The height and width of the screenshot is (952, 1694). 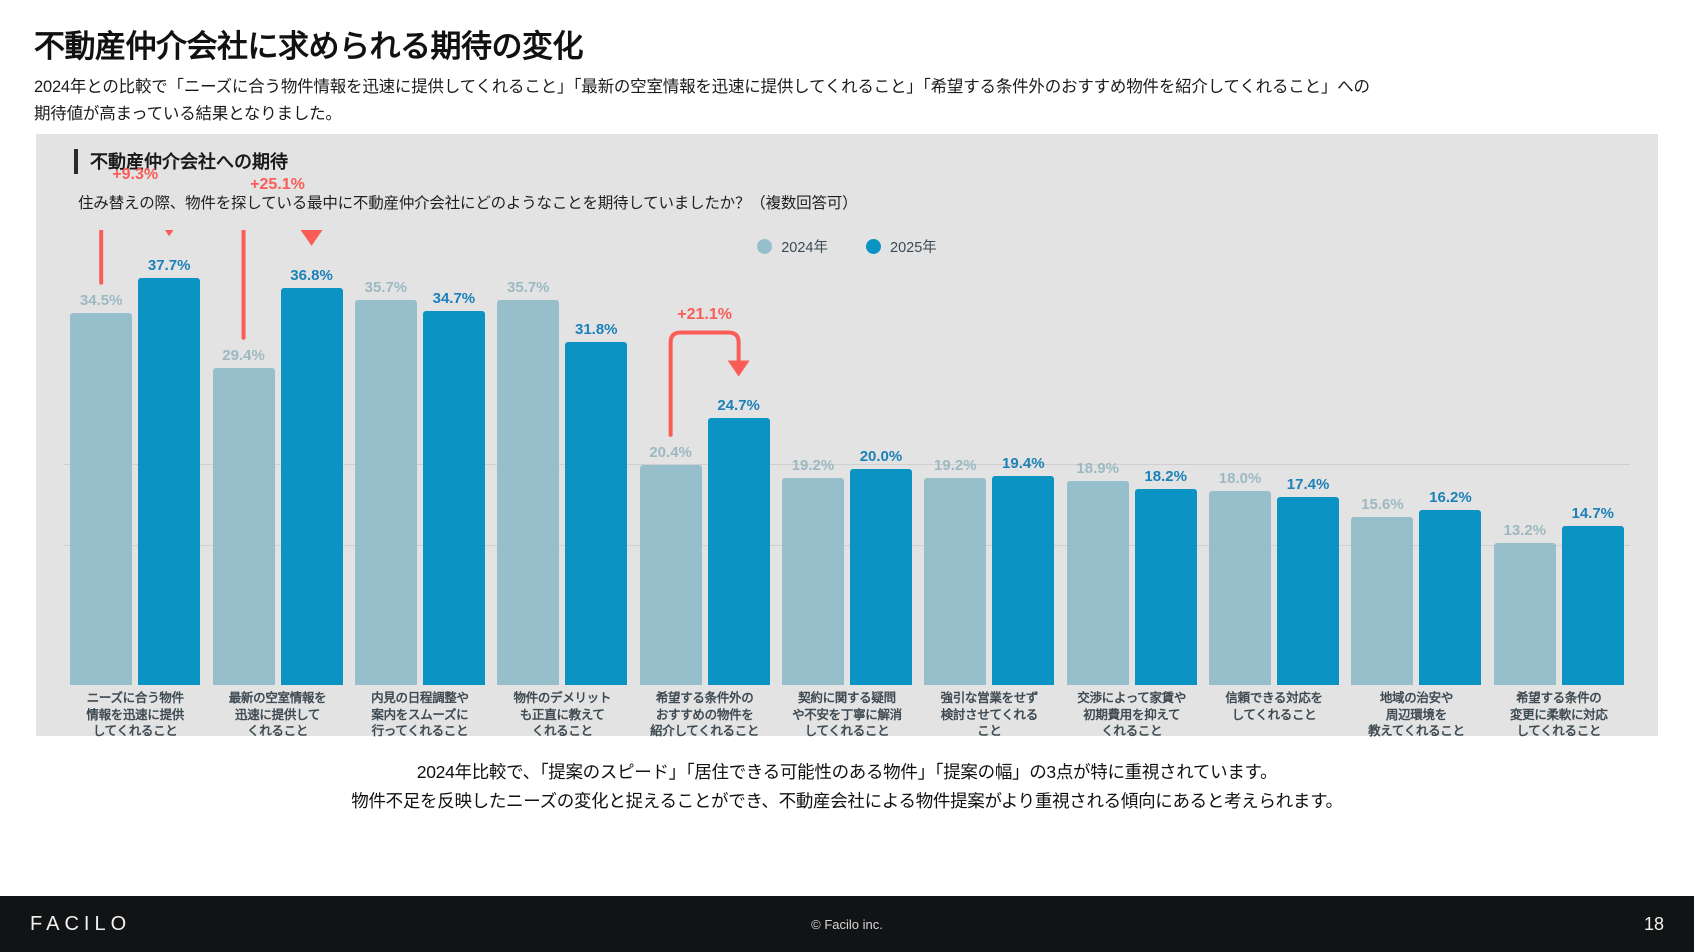 I want to click on bar-column-2025年: 20.0%, so click(x=880, y=457).